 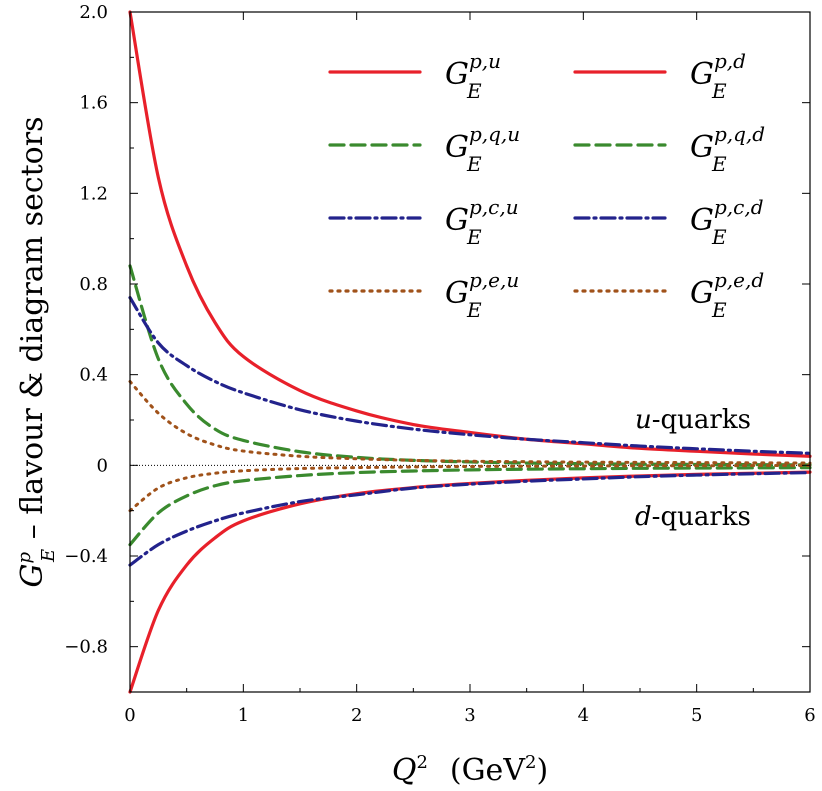 What do you see at coordinates (243, 715) in the screenshot?
I see `x-tick-label: 1` at bounding box center [243, 715].